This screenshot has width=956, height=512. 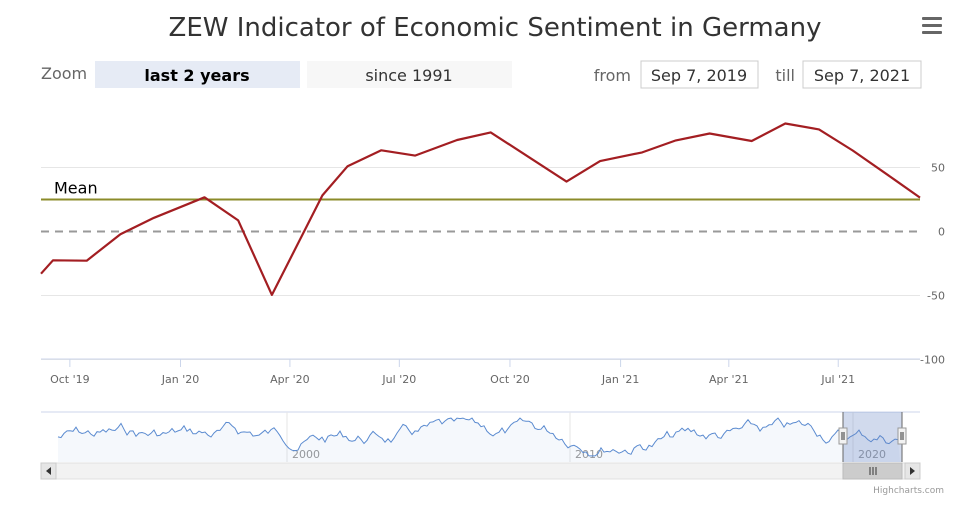 I want to click on from-date-value: Sep 7, 2019, so click(x=699, y=75).